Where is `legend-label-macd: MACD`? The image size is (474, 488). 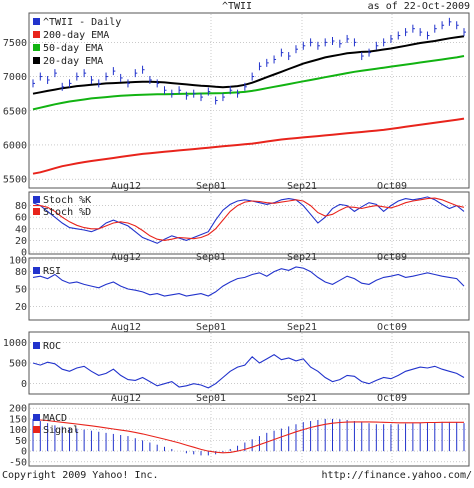 legend-label-macd: MACD is located at coordinates (55, 418).